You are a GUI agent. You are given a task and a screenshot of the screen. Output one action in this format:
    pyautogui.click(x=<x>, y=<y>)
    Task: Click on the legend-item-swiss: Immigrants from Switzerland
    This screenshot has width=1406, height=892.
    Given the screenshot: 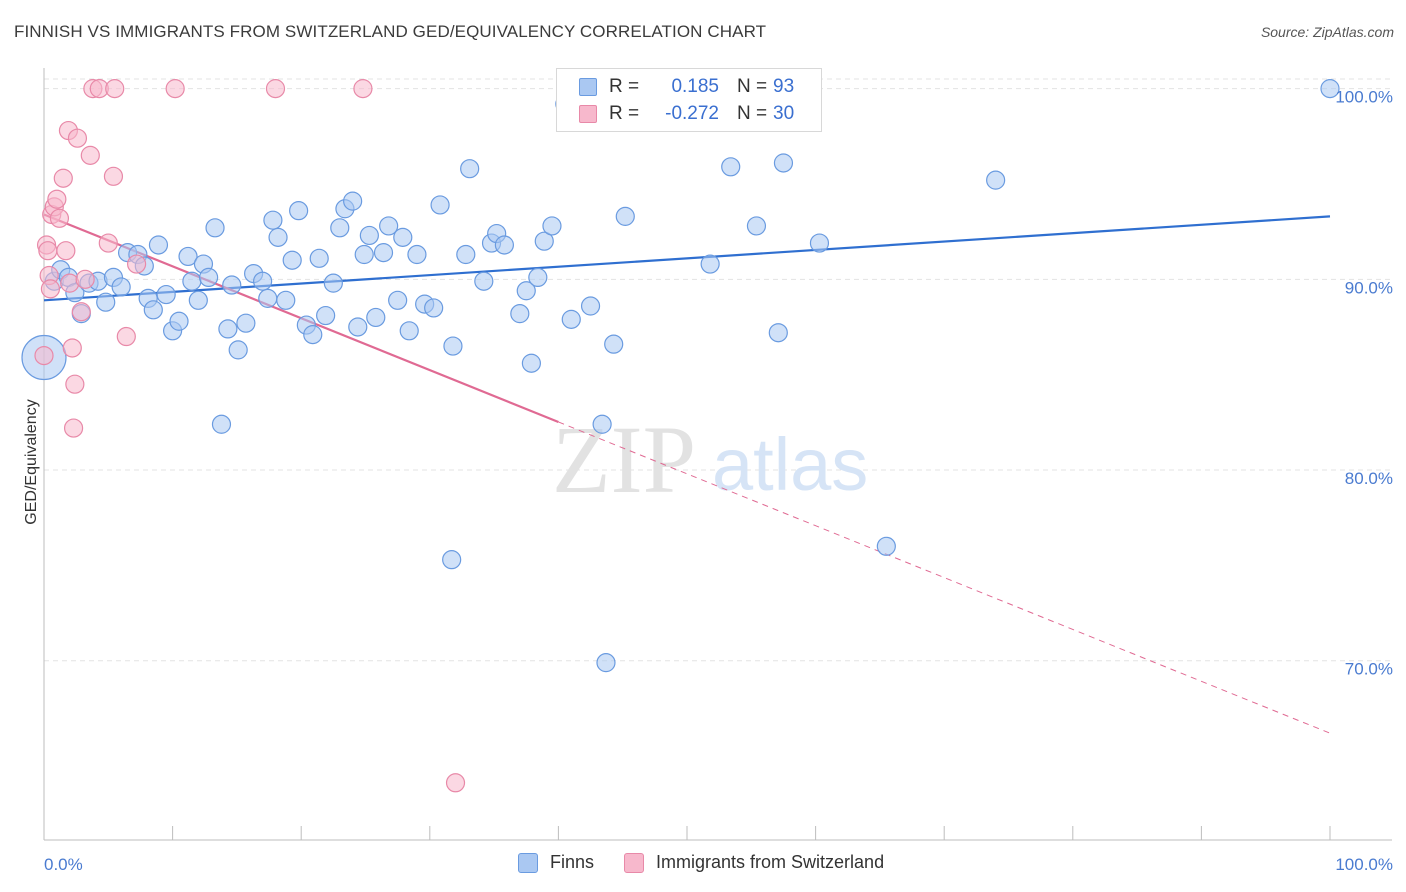 What is the action you would take?
    pyautogui.click(x=754, y=862)
    